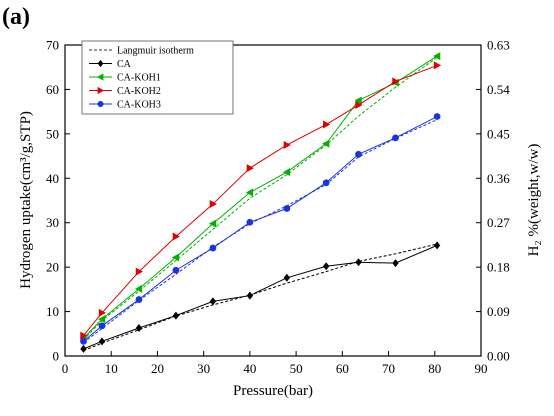 This screenshot has height=416, width=554. I want to click on x-tick-label: 20, so click(157, 368).